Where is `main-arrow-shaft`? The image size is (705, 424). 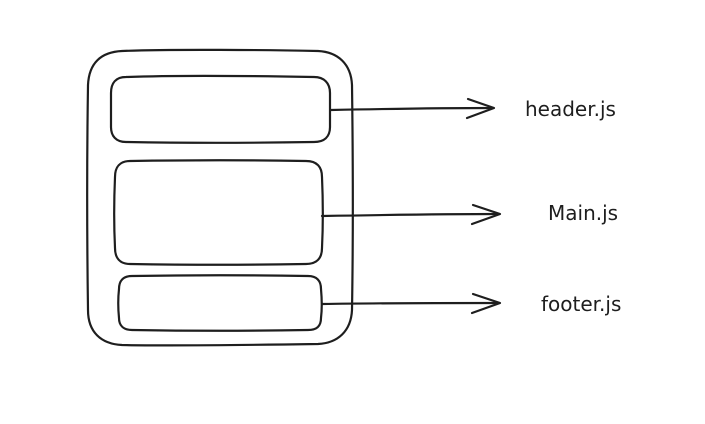
main-arrow-shaft is located at coordinates (410, 215).